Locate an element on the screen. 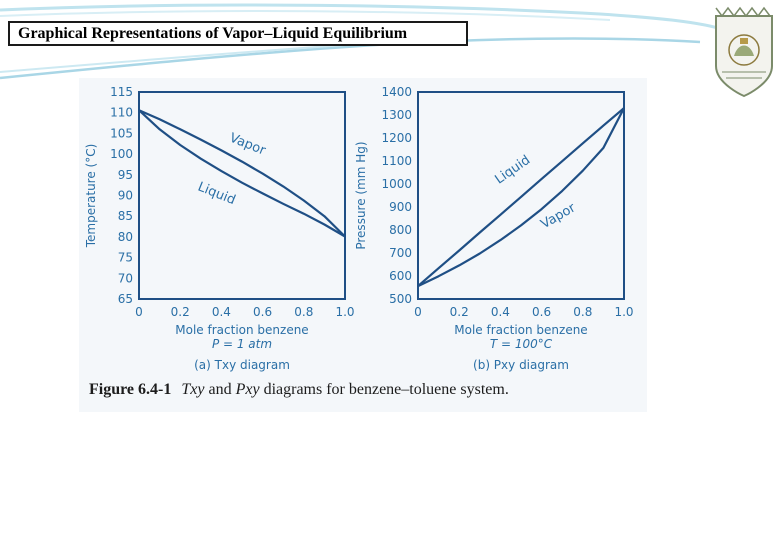  pxy-y-axis-label: Pressure (mm Hg) is located at coordinates (361, 195).